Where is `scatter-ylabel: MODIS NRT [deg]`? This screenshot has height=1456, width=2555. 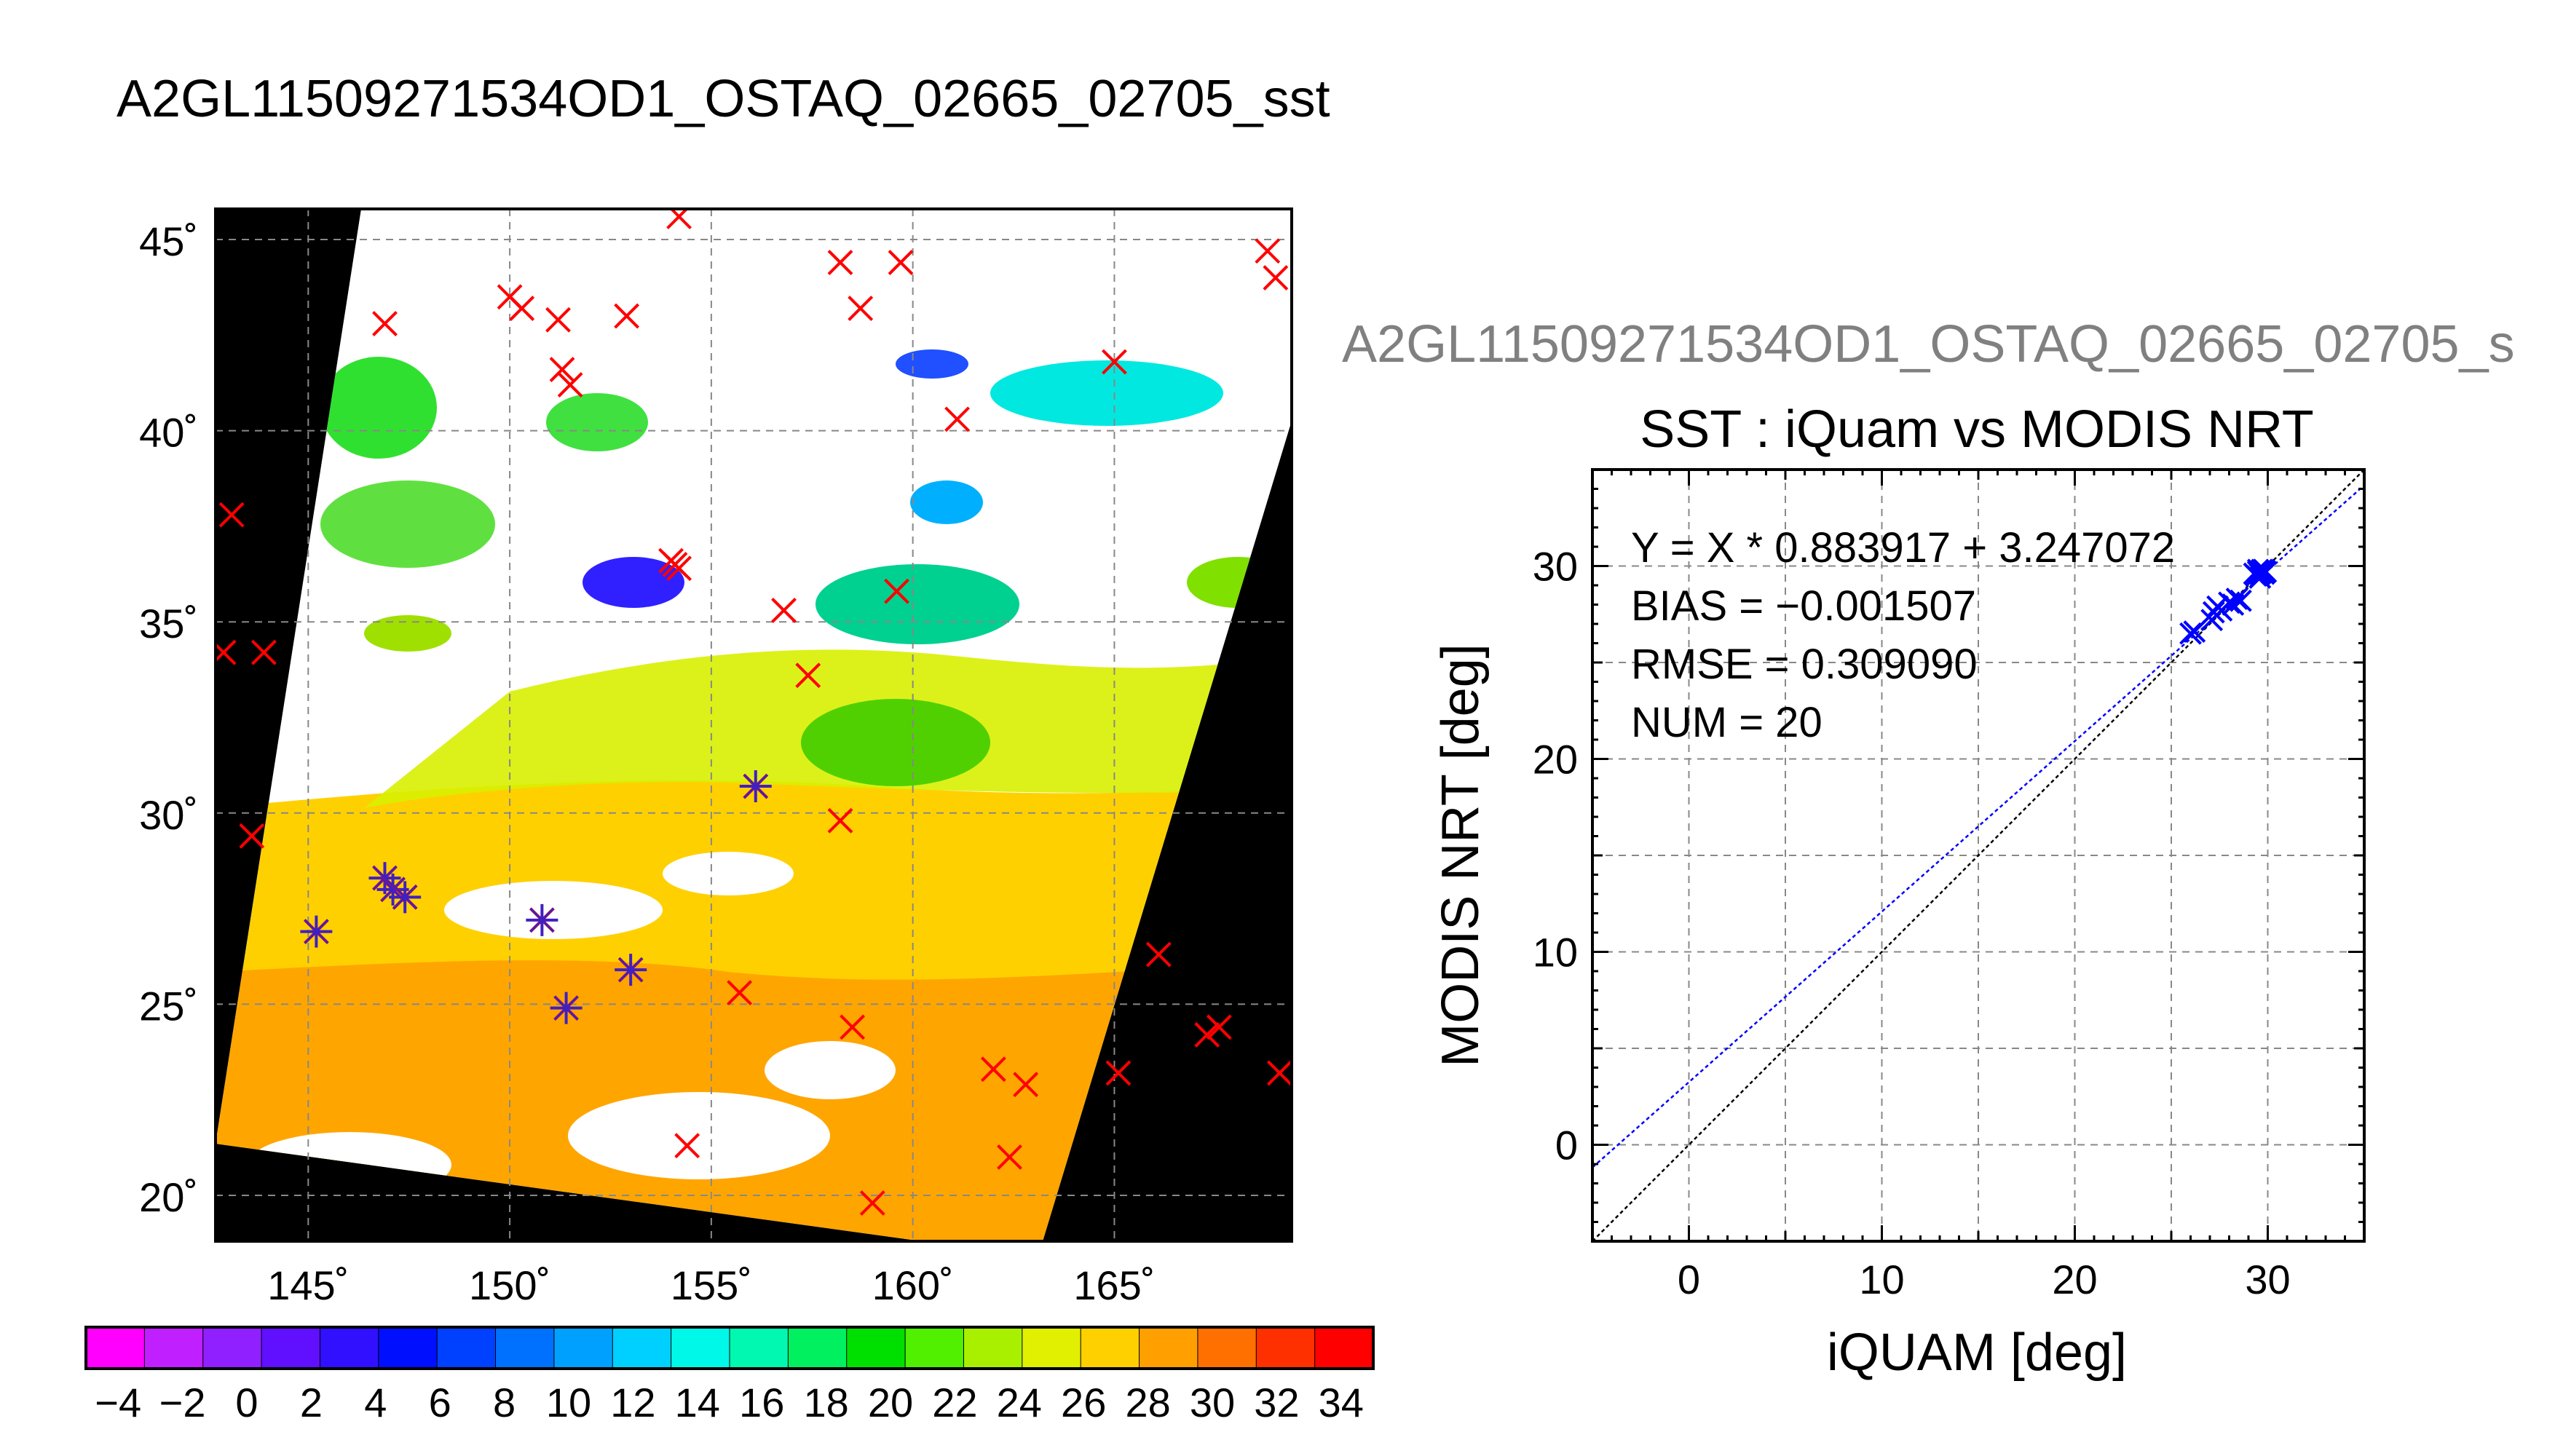
scatter-ylabel: MODIS NRT [deg] is located at coordinates (1460, 855).